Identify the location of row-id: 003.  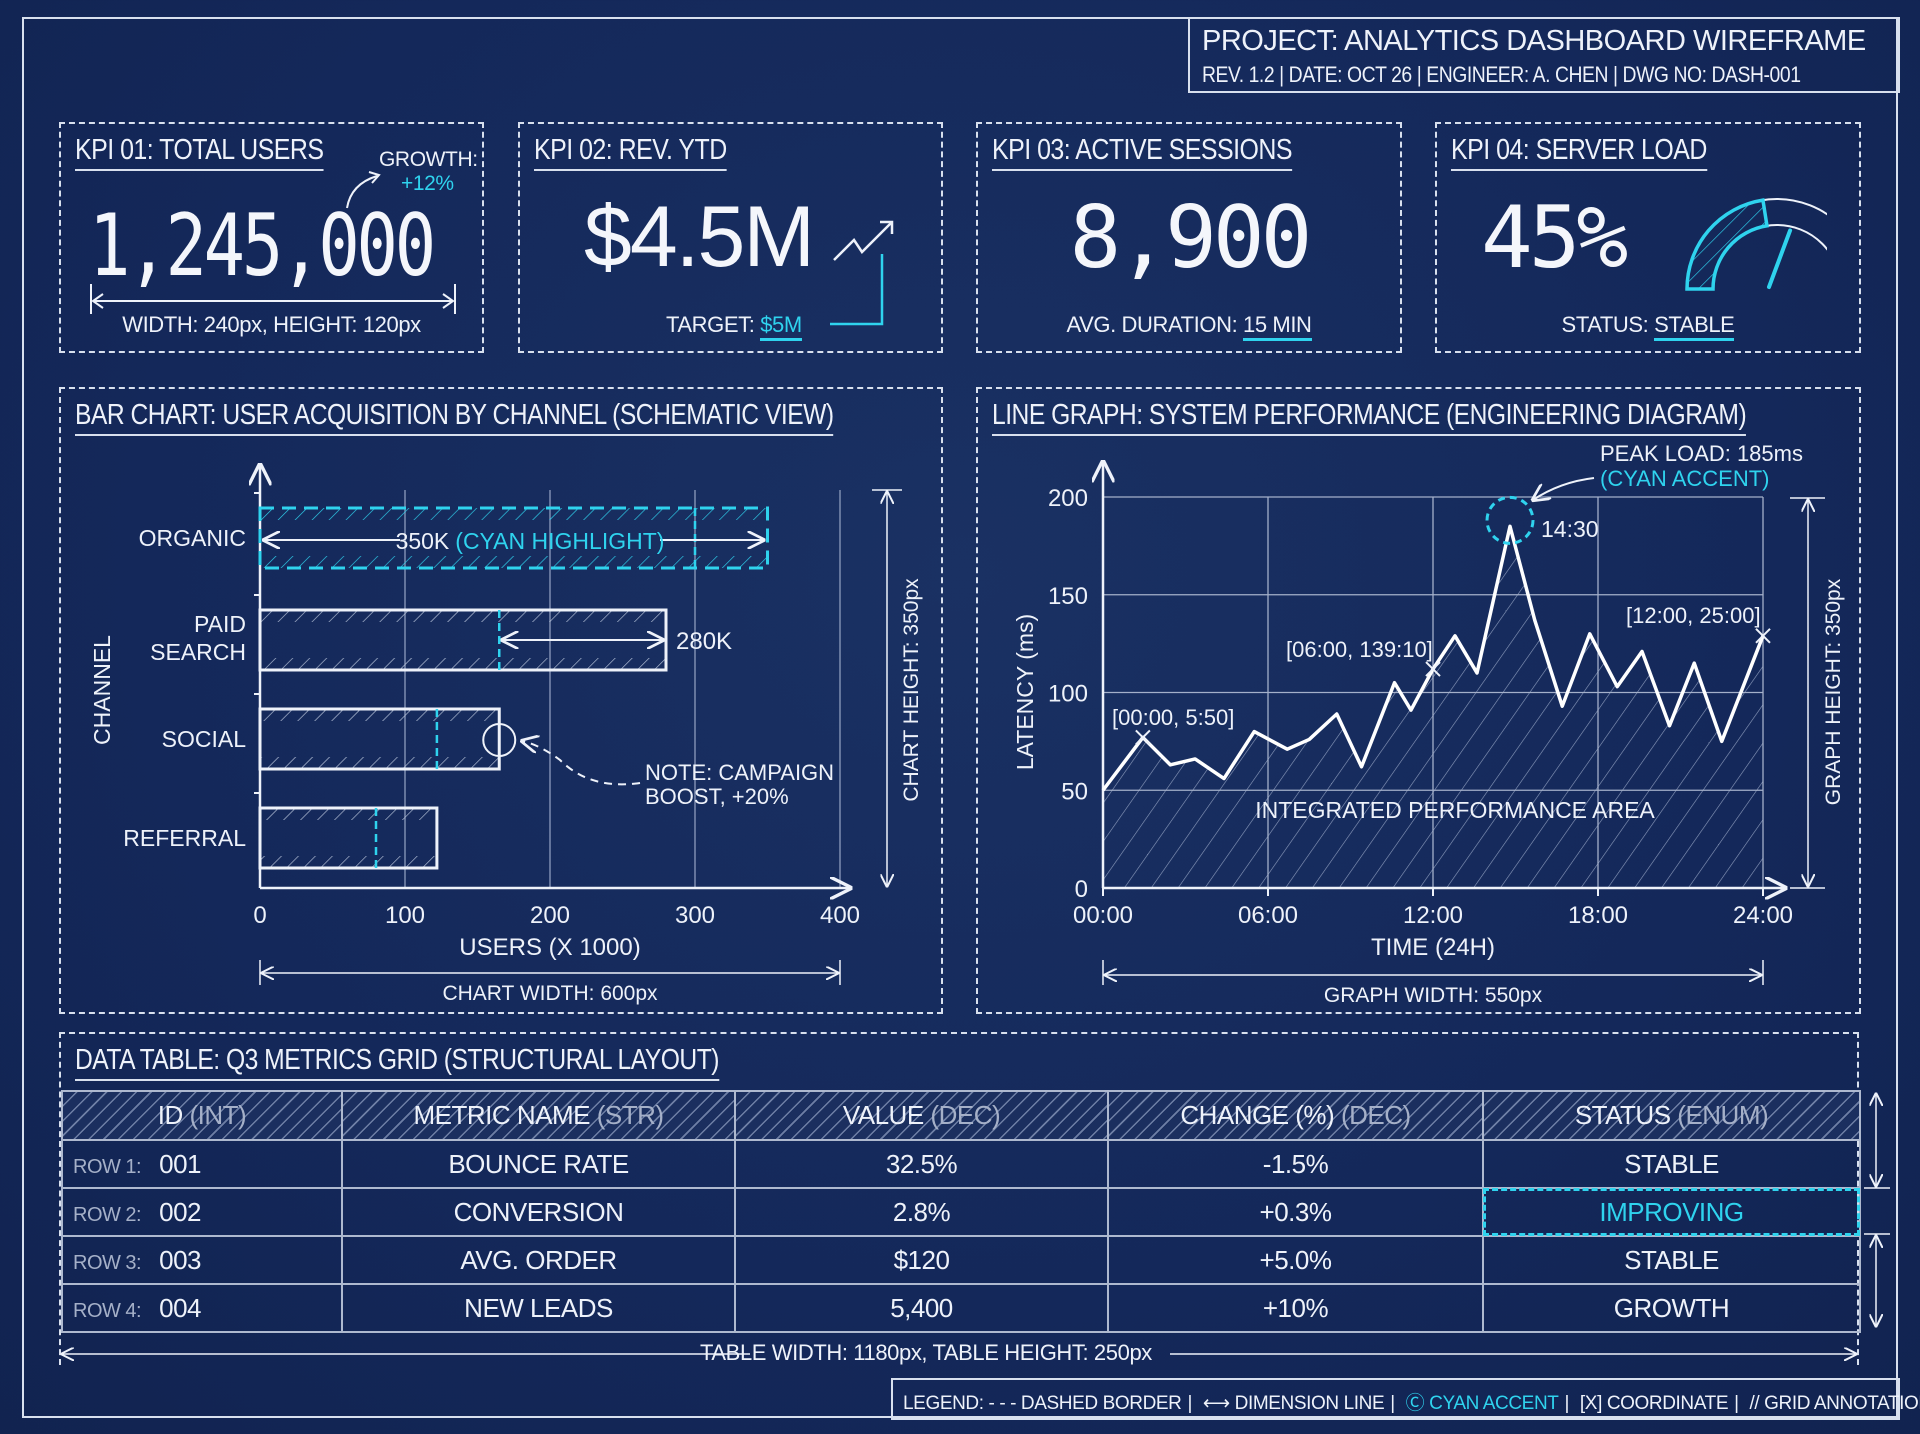
(180, 1259).